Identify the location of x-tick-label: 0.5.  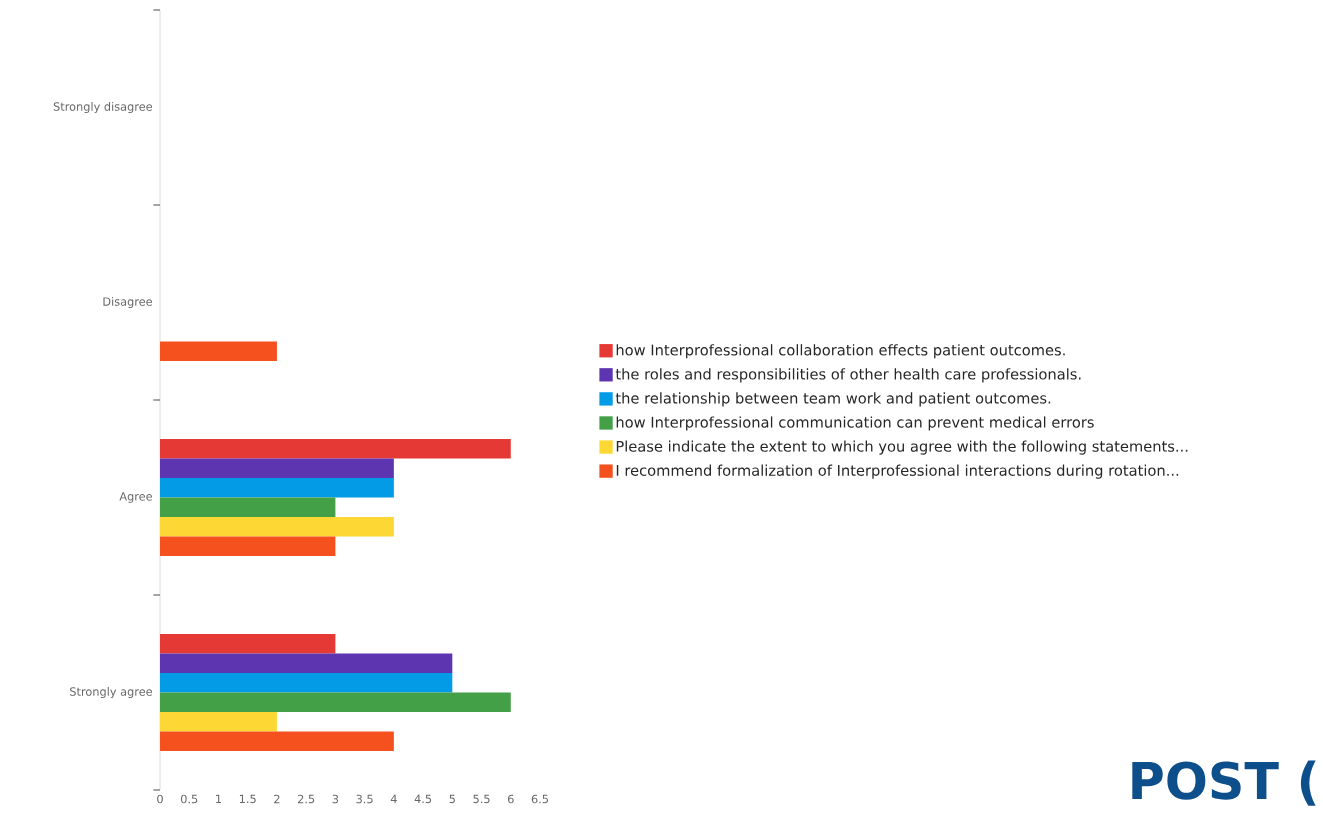
(189, 799).